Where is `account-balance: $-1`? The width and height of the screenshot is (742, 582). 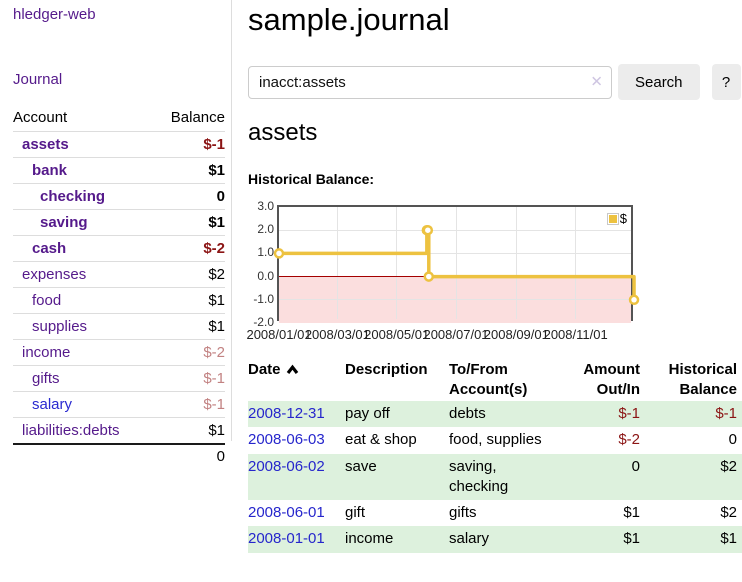
account-balance: $-1 is located at coordinates (214, 144).